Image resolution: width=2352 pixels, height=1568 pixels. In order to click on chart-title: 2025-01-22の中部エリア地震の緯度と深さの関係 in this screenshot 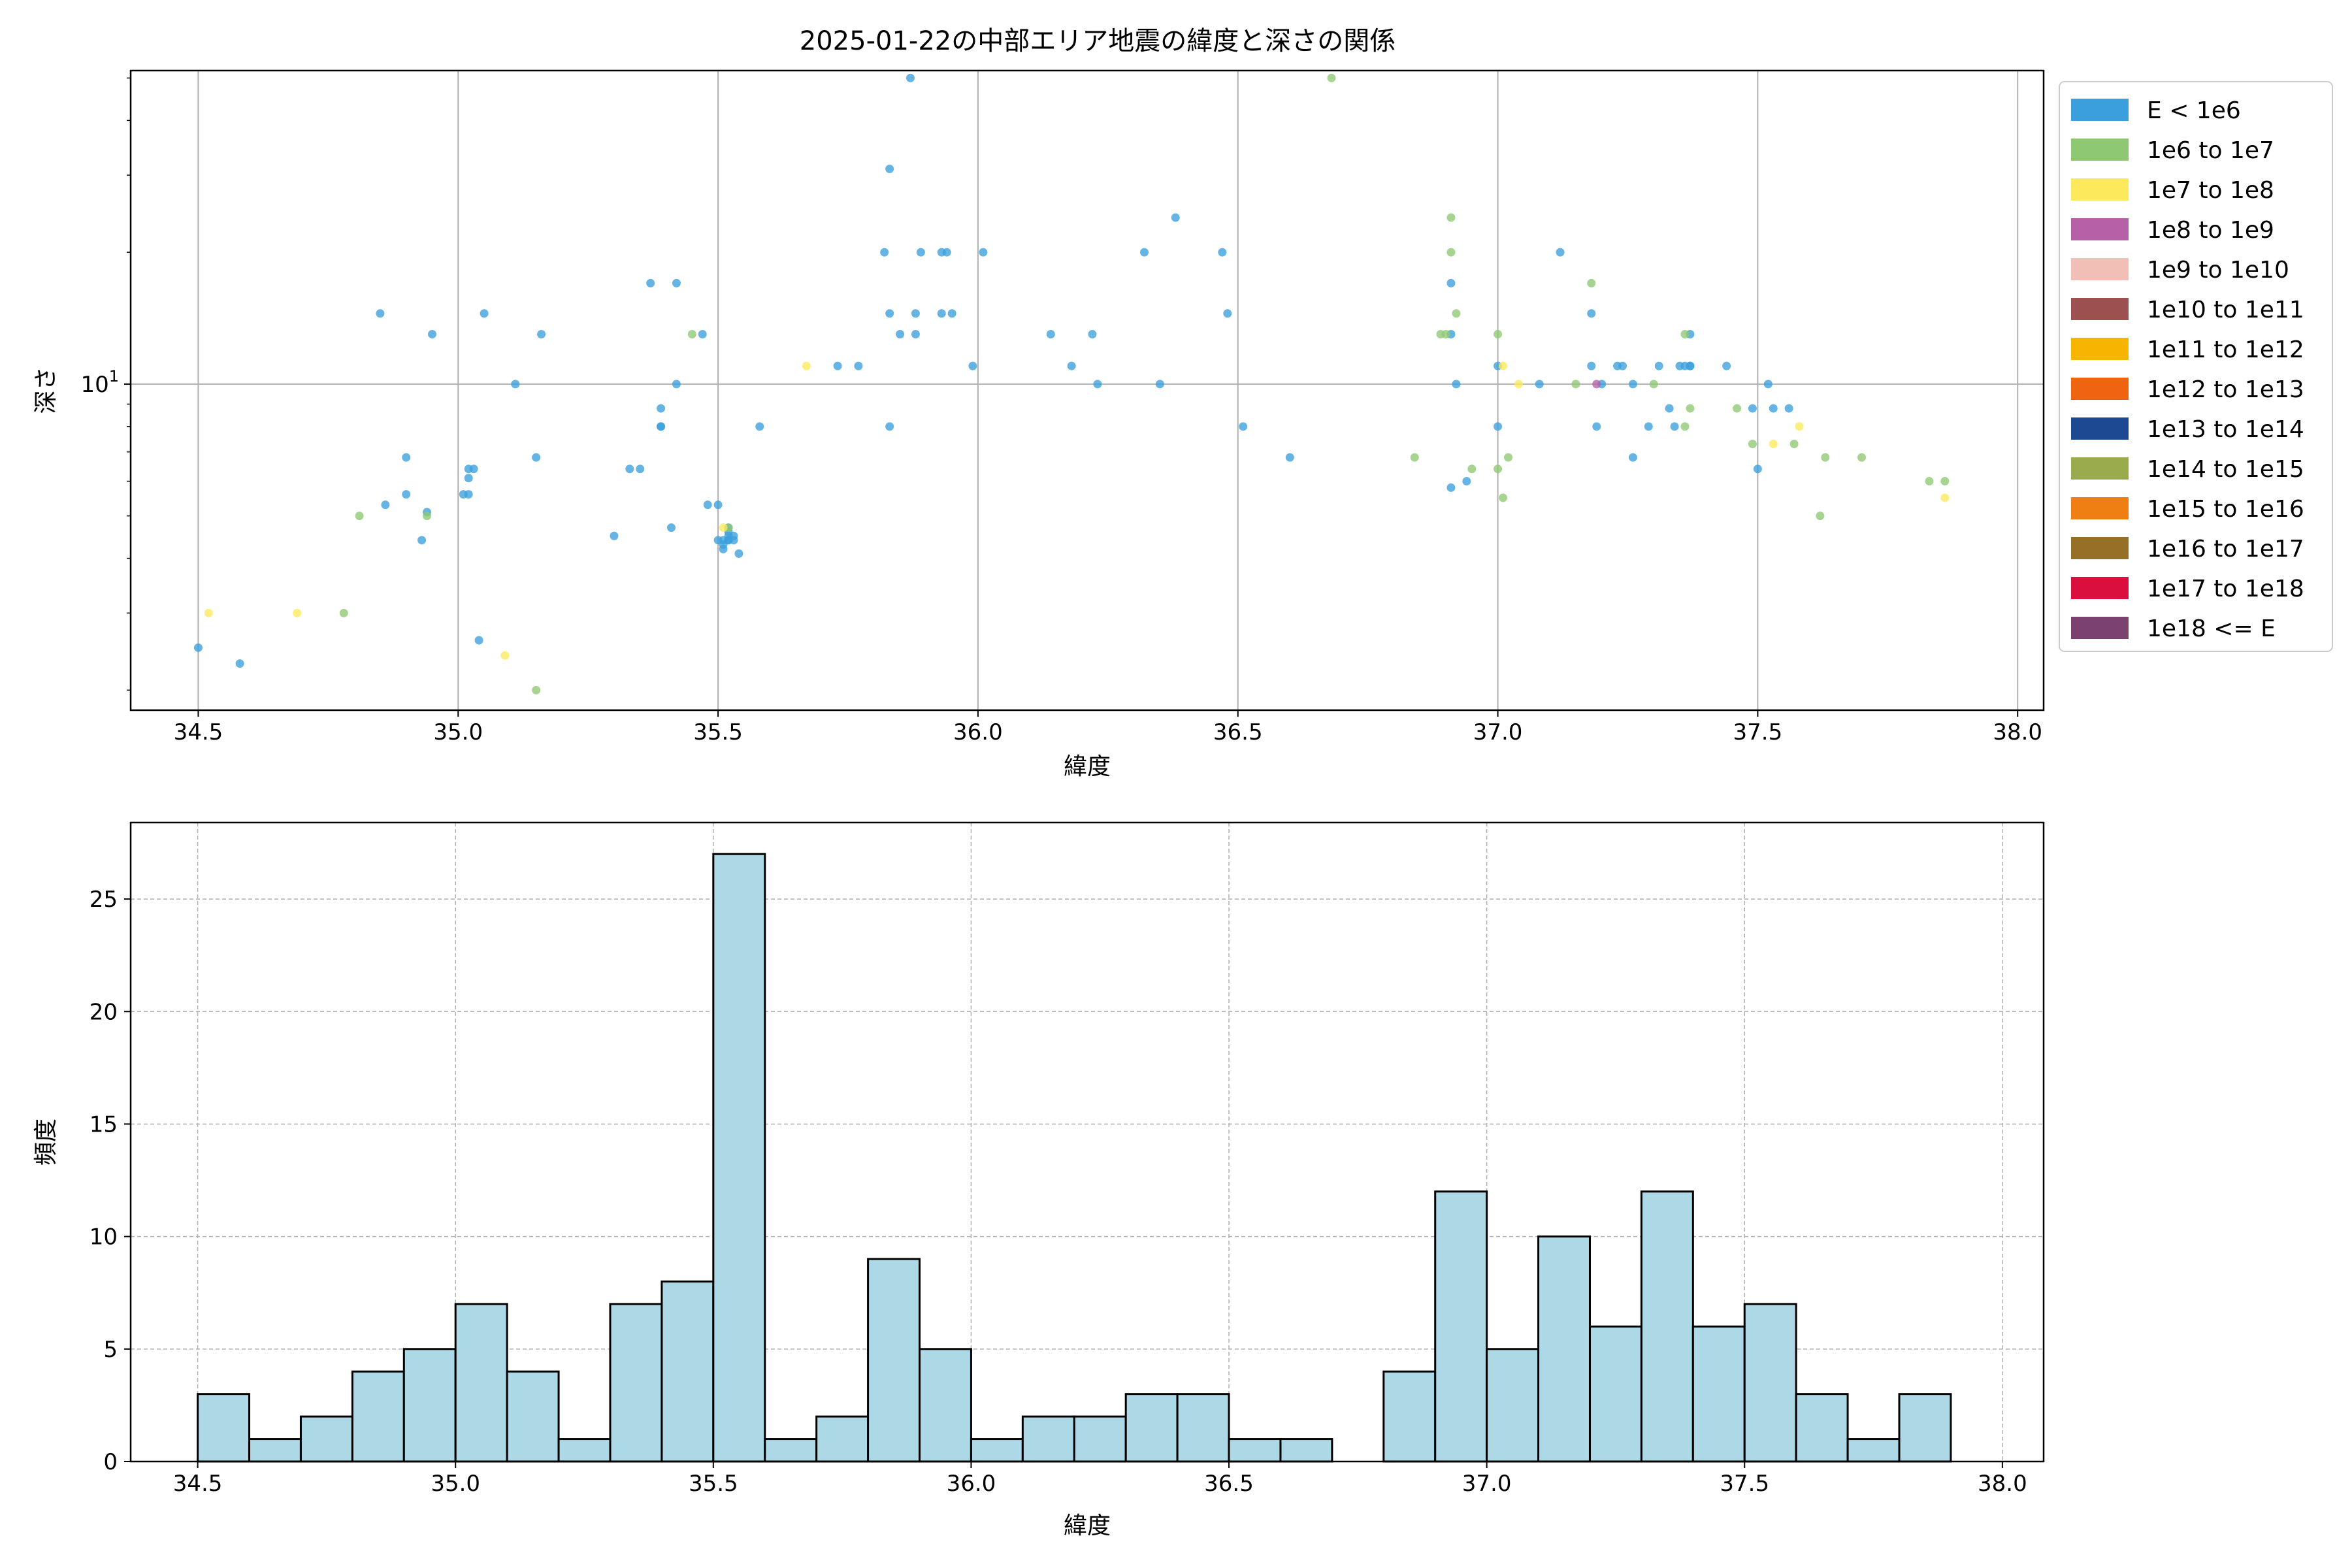, I will do `click(1098, 41)`.